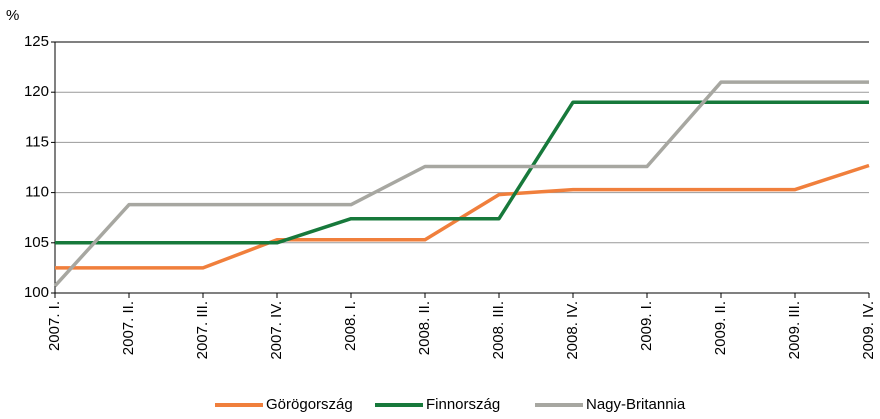 The width and height of the screenshot is (880, 419). What do you see at coordinates (37, 141) in the screenshot?
I see `y-tick-label: 115` at bounding box center [37, 141].